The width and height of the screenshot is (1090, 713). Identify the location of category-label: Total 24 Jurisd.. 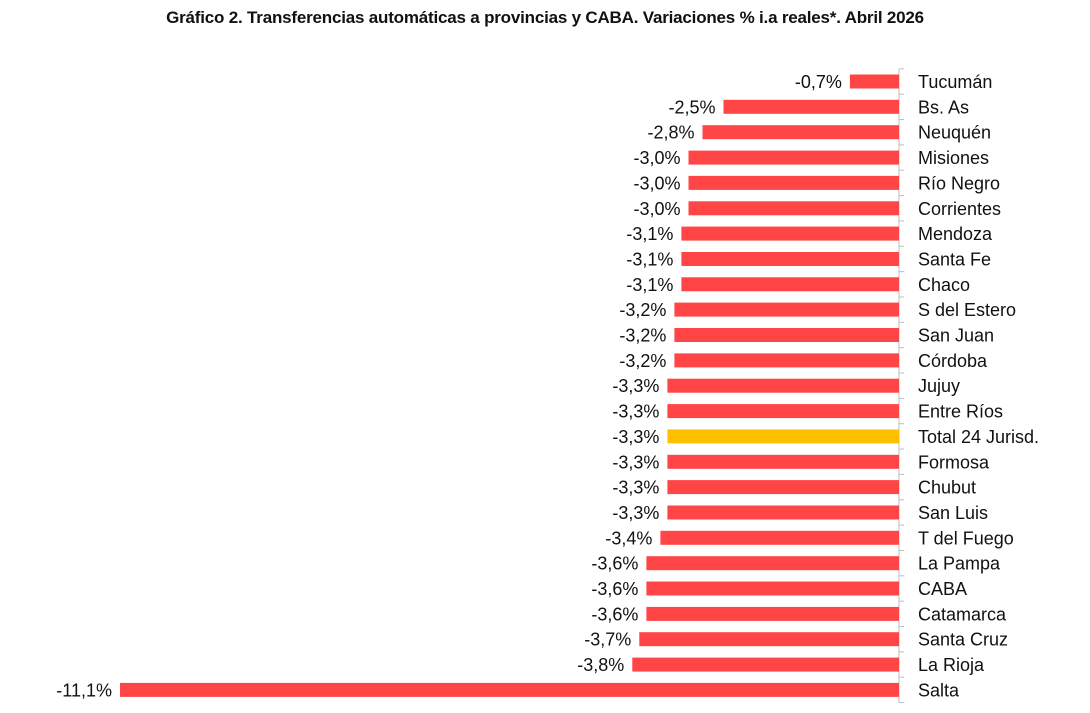
(978, 437).